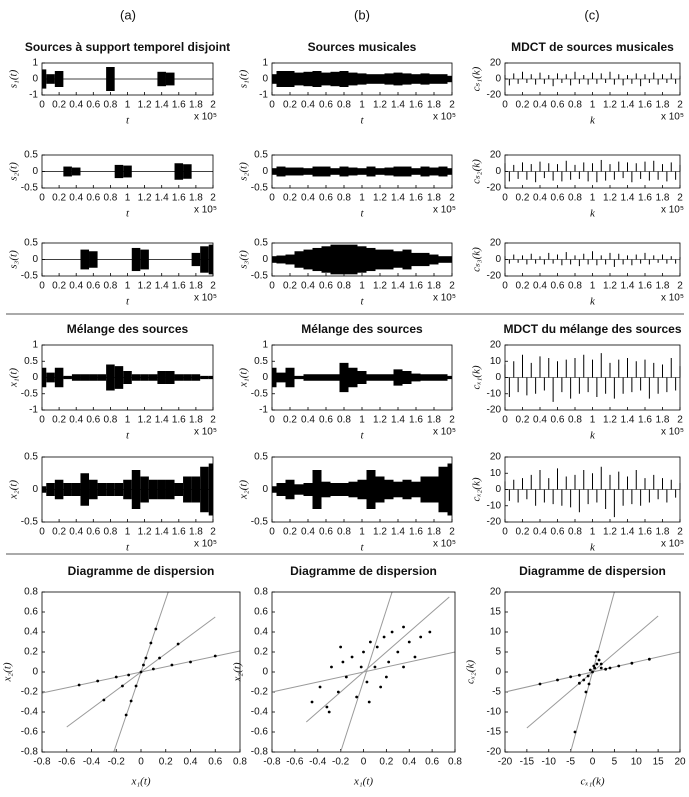 The width and height of the screenshot is (689, 797). Describe the element at coordinates (263, 410) in the screenshot. I see `y-tick-label: -1` at that location.